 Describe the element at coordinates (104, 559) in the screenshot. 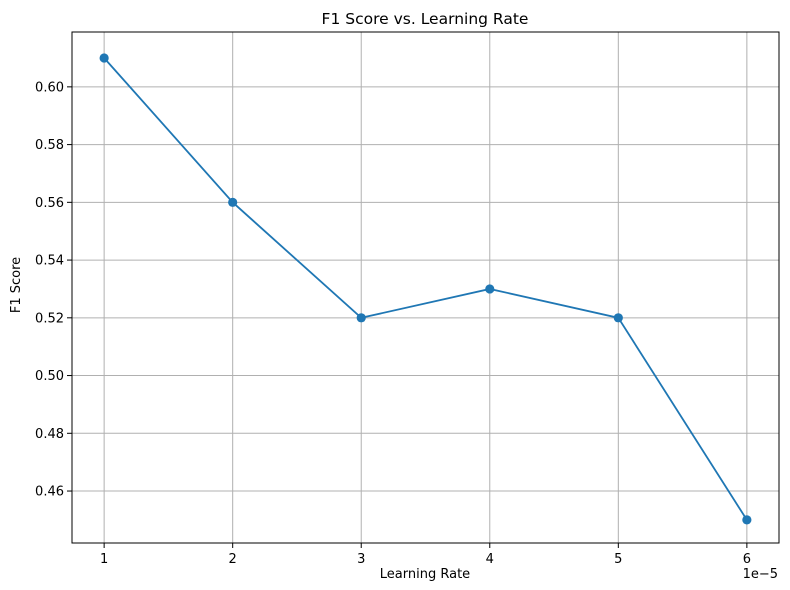

I see `x-tick-label: 1` at that location.